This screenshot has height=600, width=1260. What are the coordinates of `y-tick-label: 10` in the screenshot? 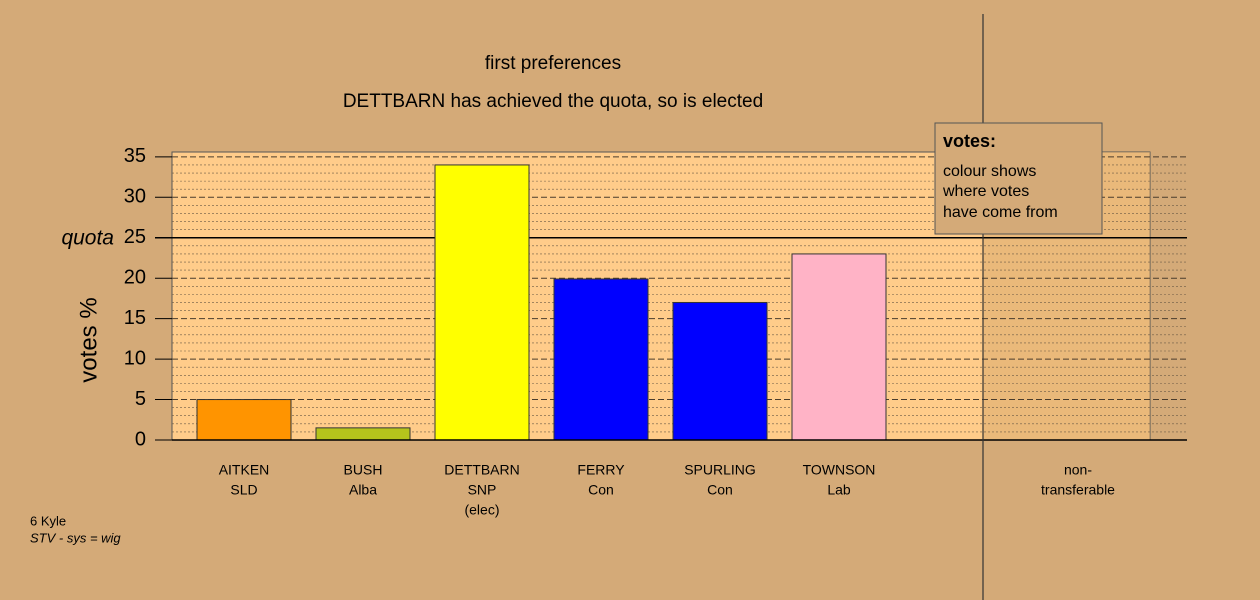 It's located at (135, 358).